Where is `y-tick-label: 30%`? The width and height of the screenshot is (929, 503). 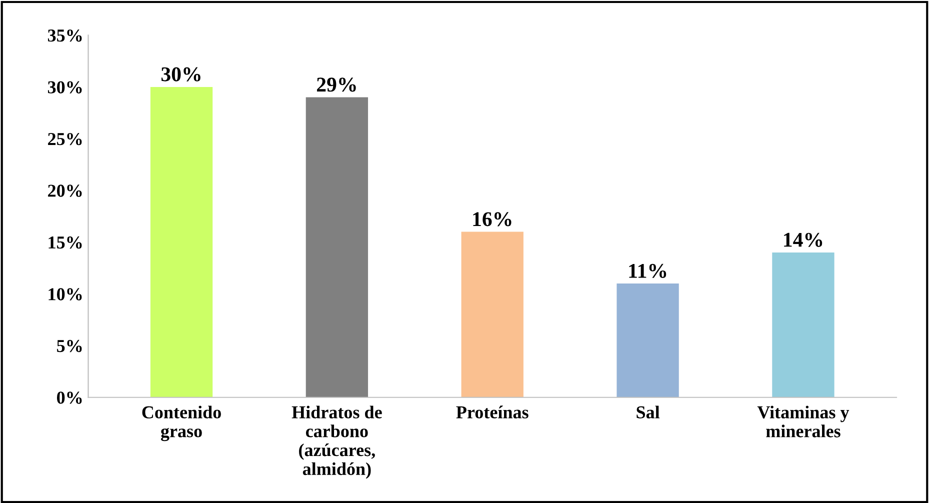
y-tick-label: 30% is located at coordinates (65, 87).